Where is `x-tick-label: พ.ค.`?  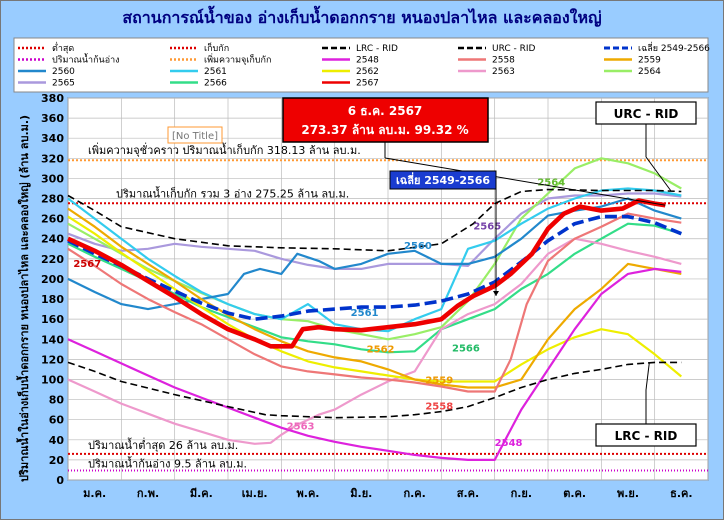
x-tick-label: พ.ค. is located at coordinates (308, 493).